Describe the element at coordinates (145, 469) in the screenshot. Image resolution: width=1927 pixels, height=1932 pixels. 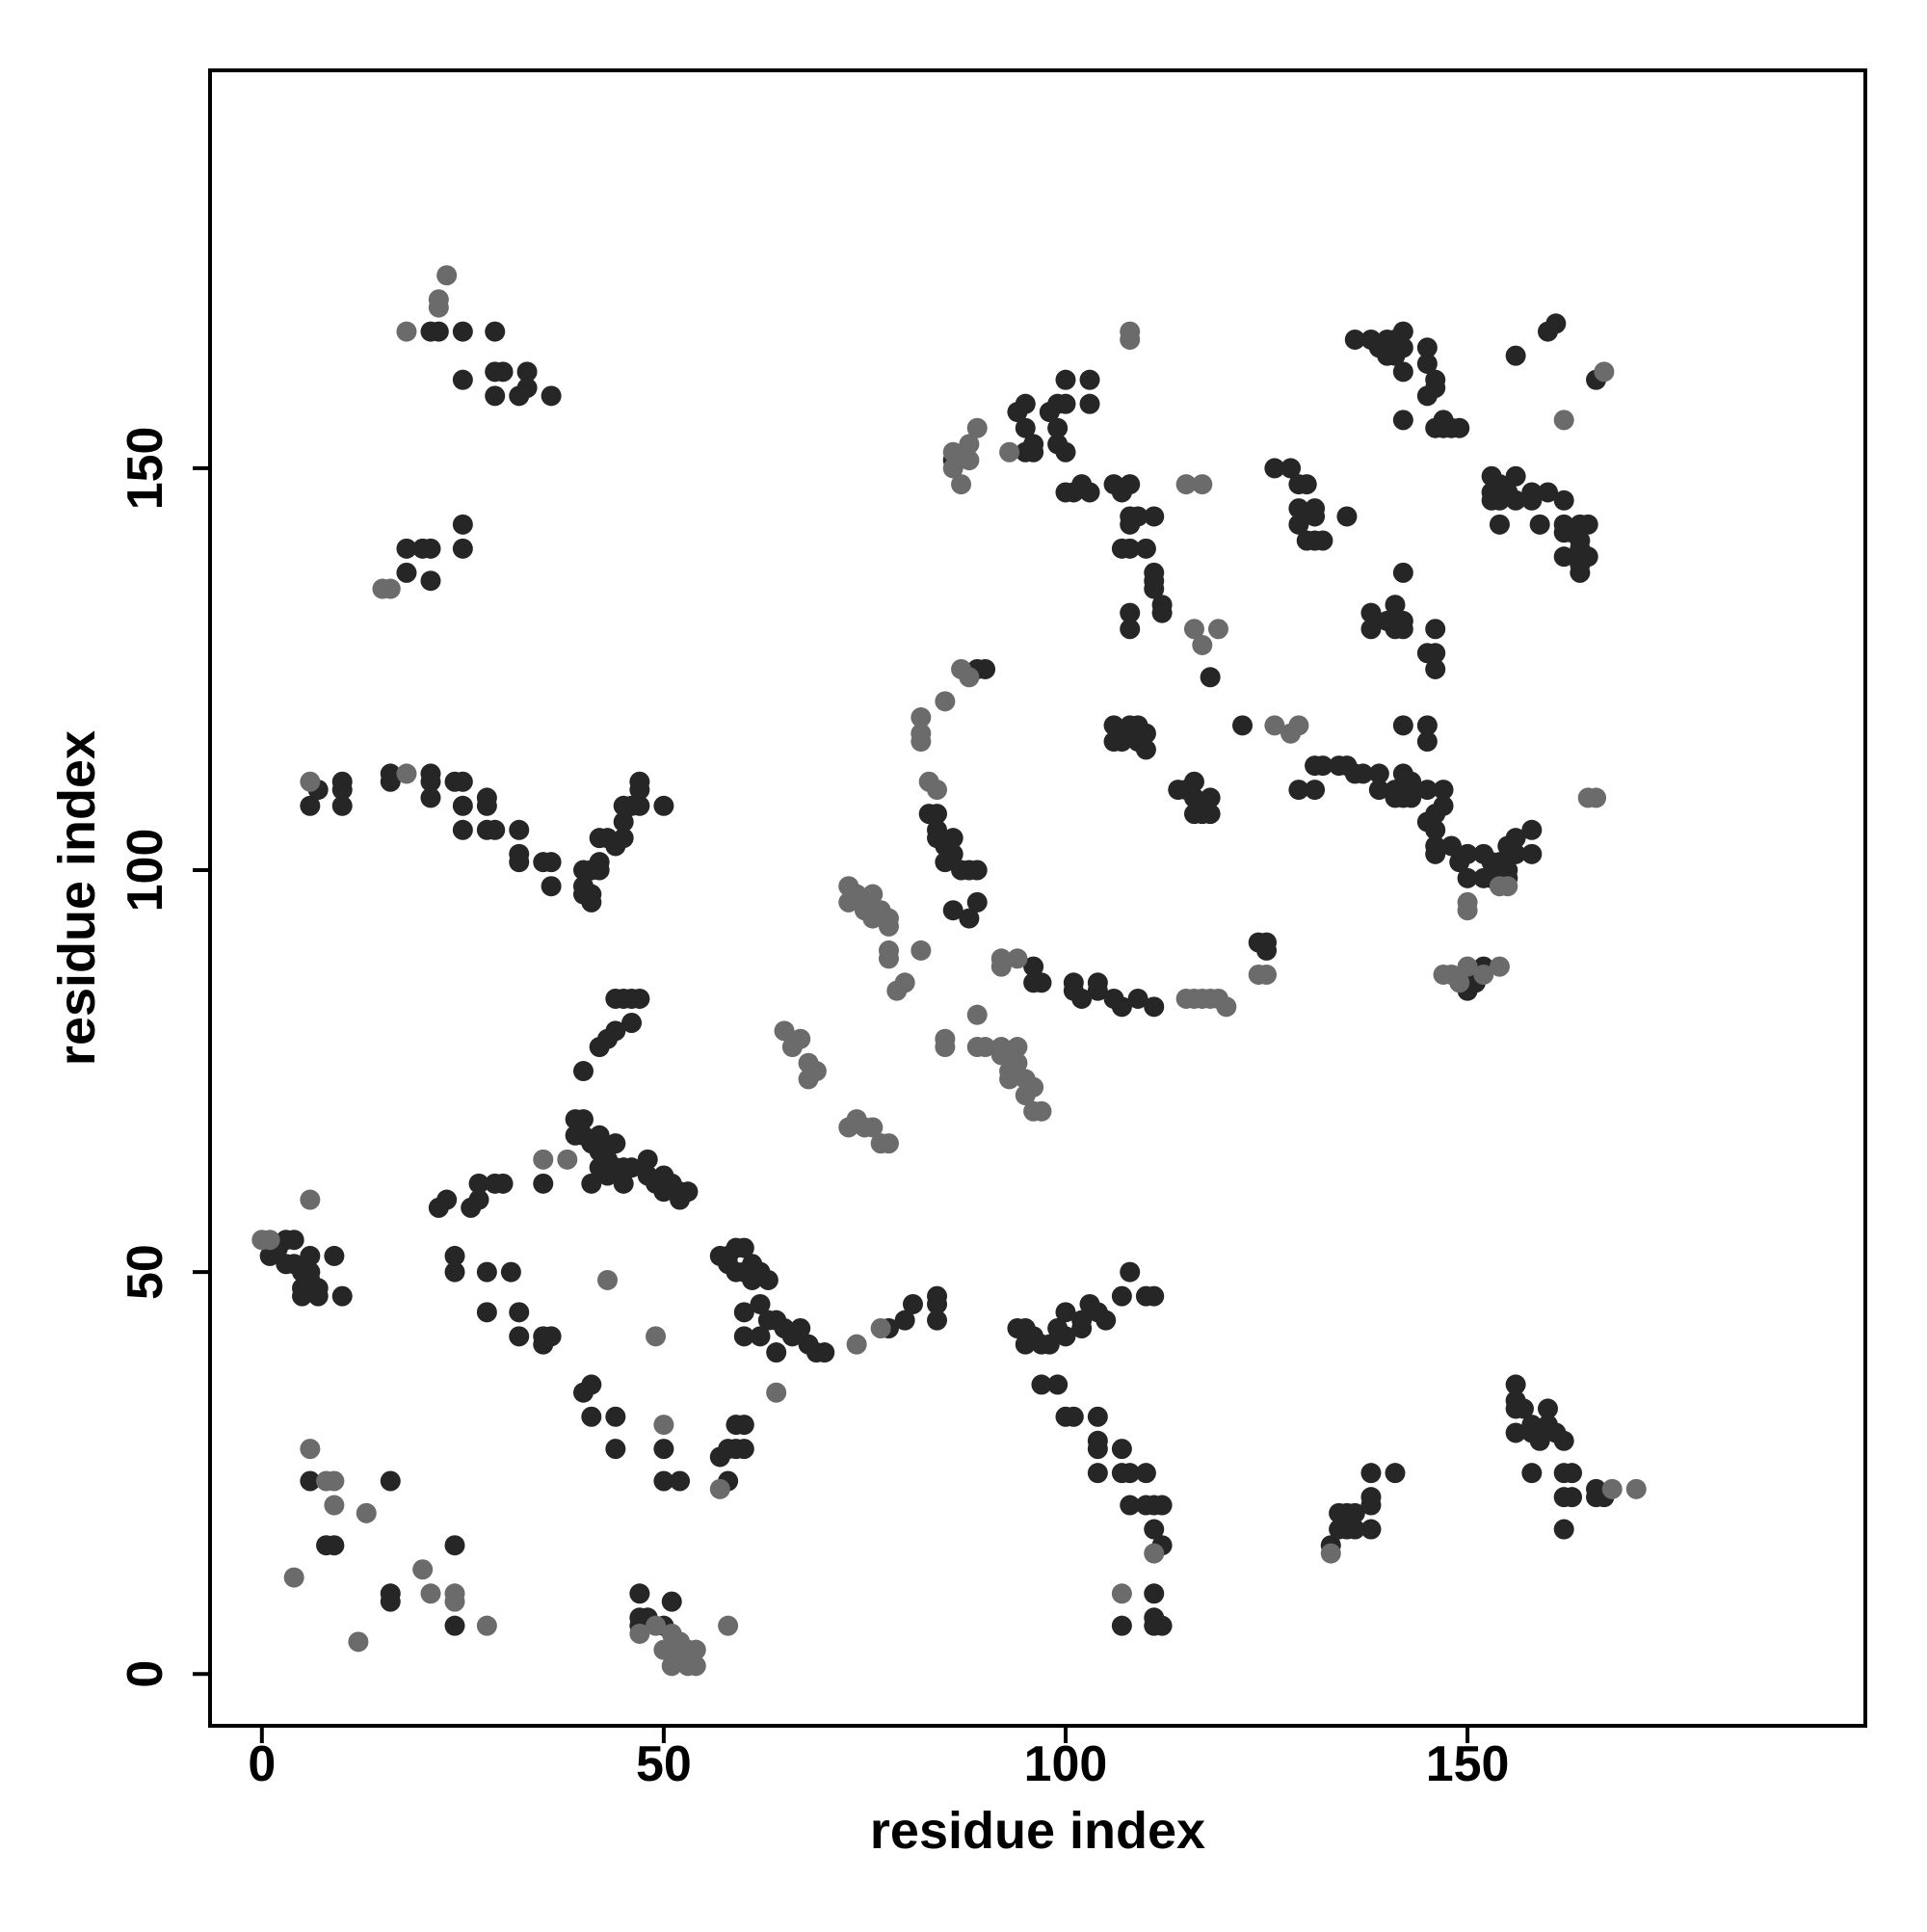
I see `y-tick-label: 150` at that location.